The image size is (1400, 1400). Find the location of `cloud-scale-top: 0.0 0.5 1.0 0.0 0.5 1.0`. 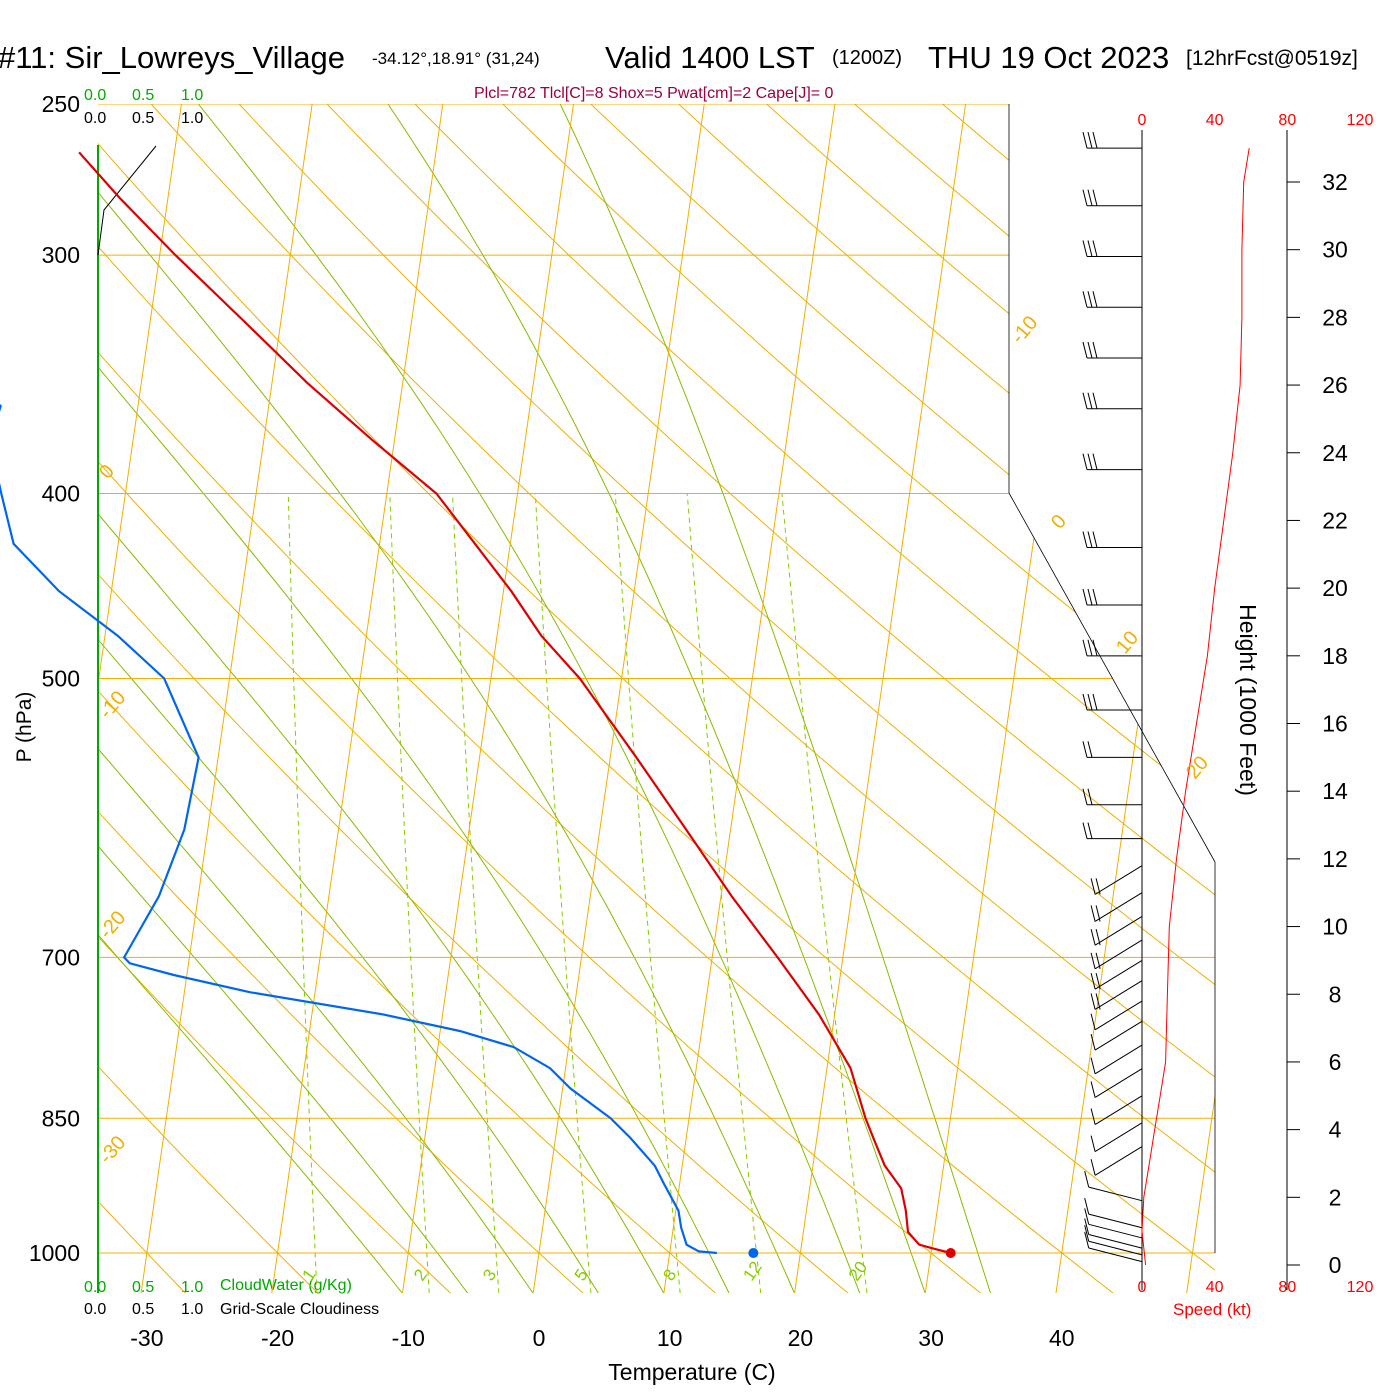

cloud-scale-top: 0.0 0.5 1.0 0.0 0.5 1.0 is located at coordinates (143, 107).